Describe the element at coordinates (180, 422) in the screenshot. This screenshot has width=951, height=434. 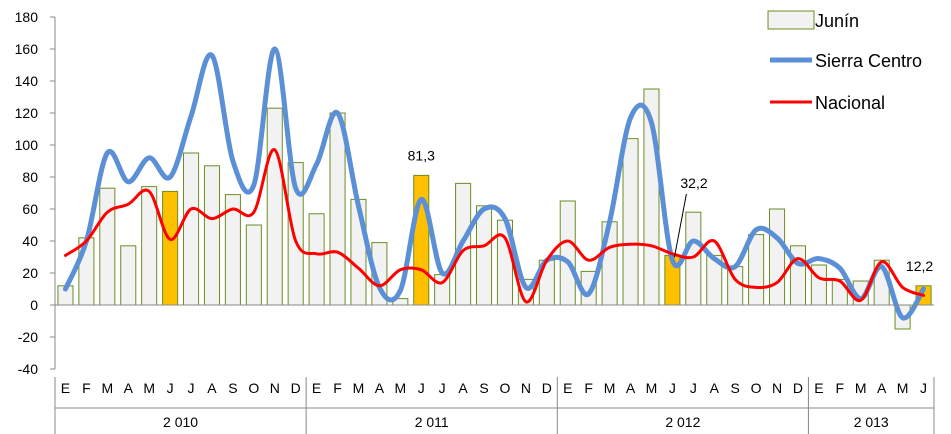
I see `year-label: 2 010` at that location.